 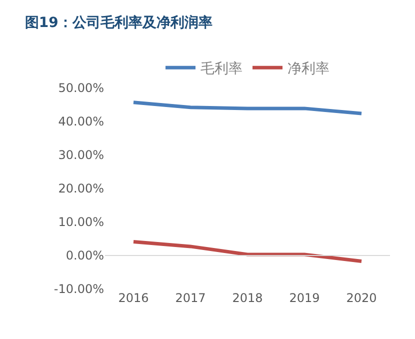 What do you see at coordinates (81, 88) in the screenshot?
I see `y-tick-label: 50.00%` at bounding box center [81, 88].